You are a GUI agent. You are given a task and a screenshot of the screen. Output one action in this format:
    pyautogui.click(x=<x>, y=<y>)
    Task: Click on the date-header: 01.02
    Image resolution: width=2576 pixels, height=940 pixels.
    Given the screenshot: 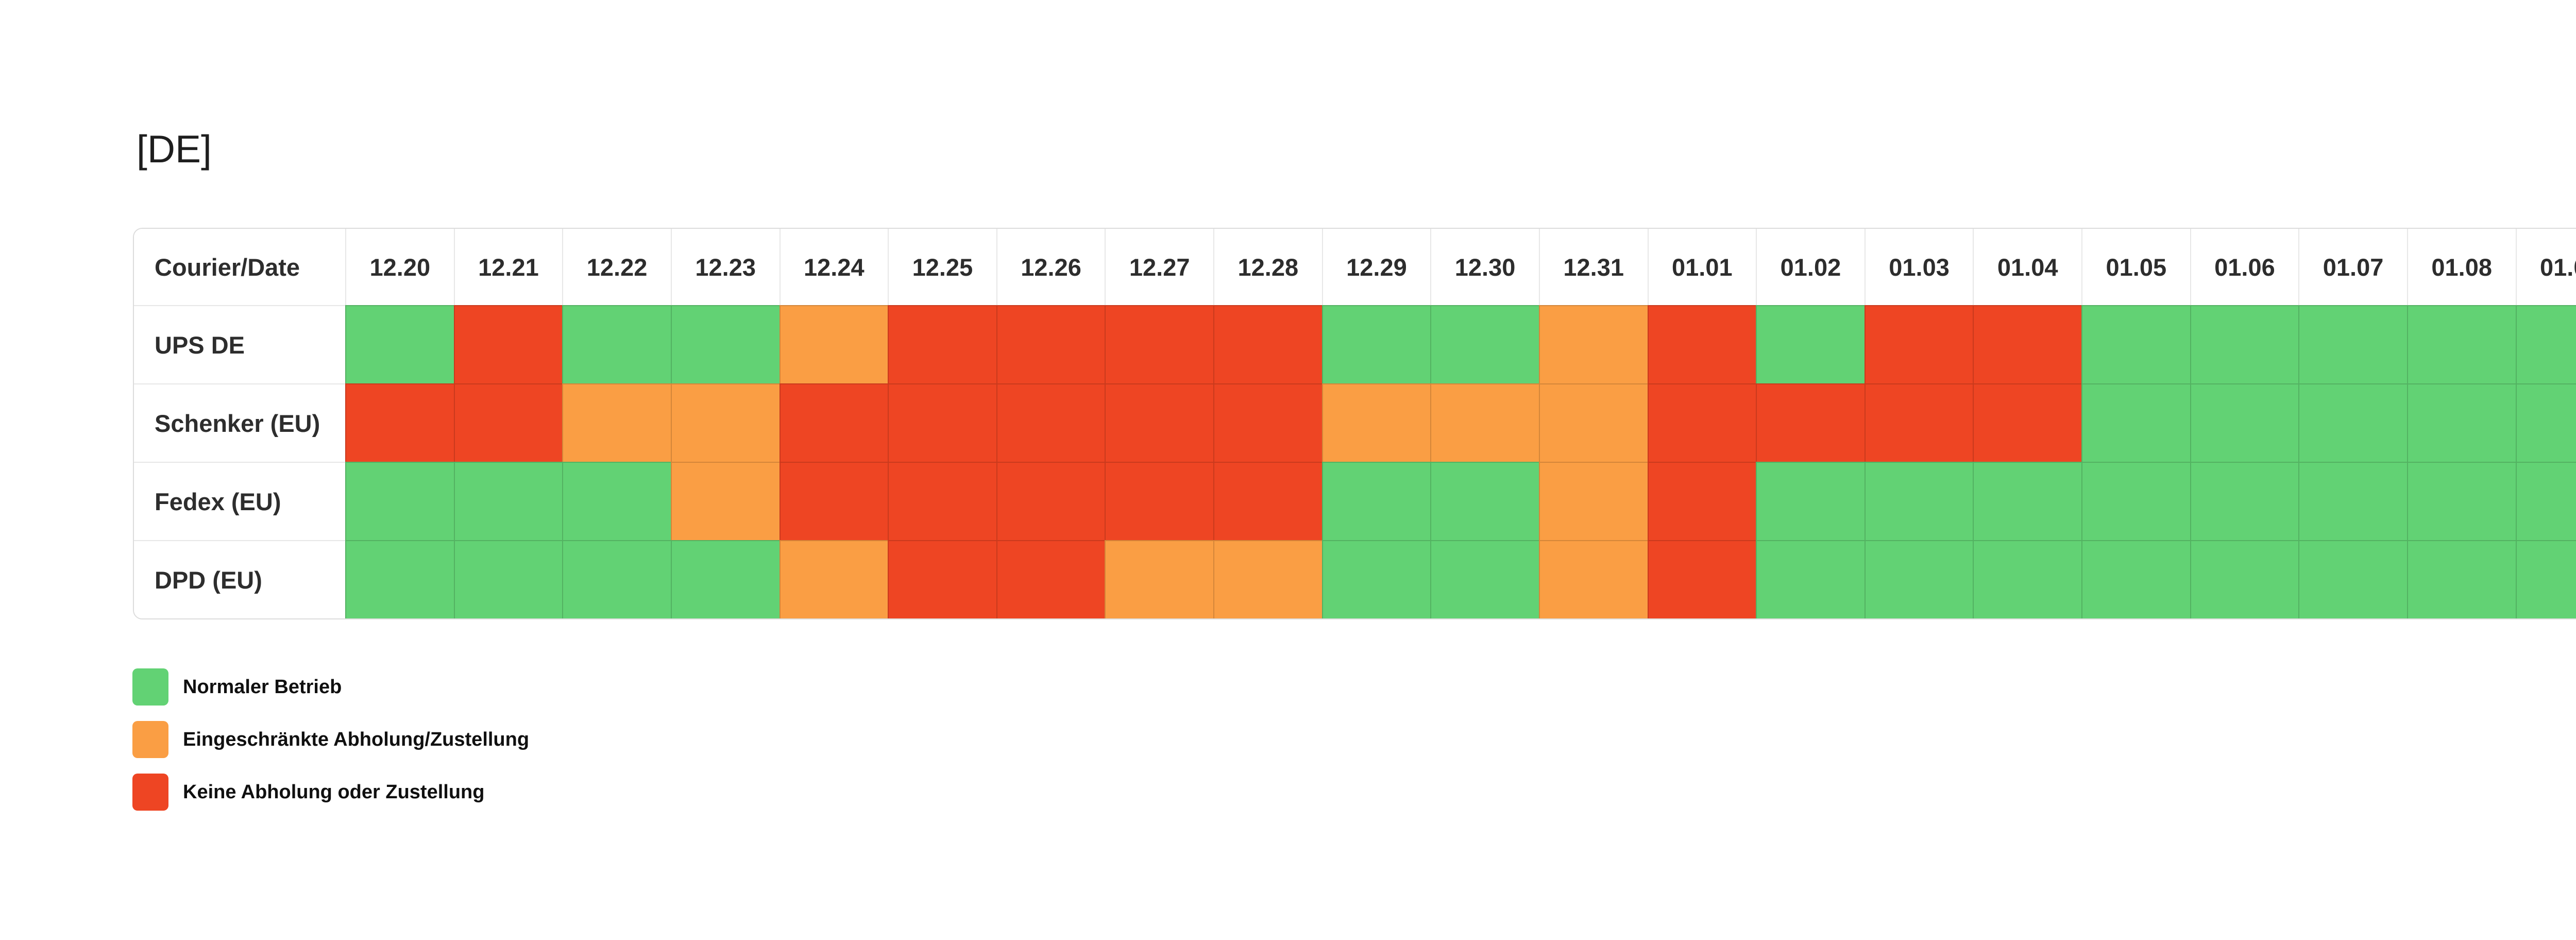 What is the action you would take?
    pyautogui.click(x=1811, y=267)
    